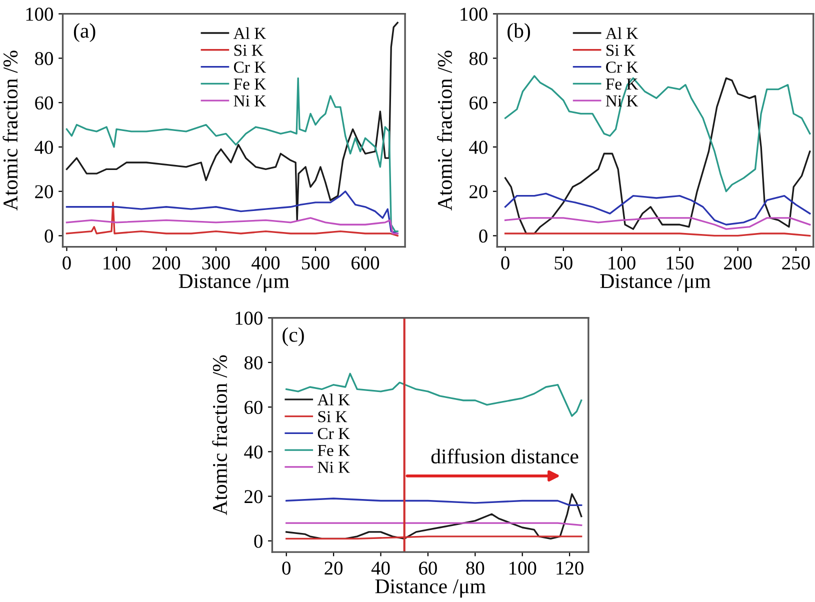 This screenshot has height=602, width=815. Describe the element at coordinates (366, 263) in the screenshot. I see `x-tick-label: 600` at that location.